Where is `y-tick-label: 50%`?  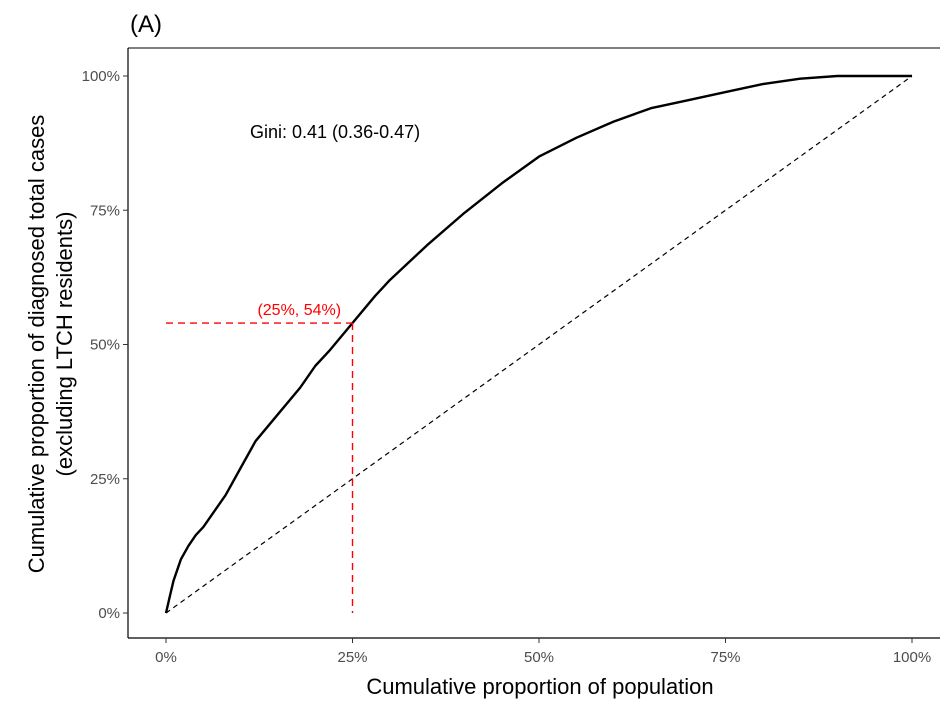 y-tick-label: 50% is located at coordinates (105, 345).